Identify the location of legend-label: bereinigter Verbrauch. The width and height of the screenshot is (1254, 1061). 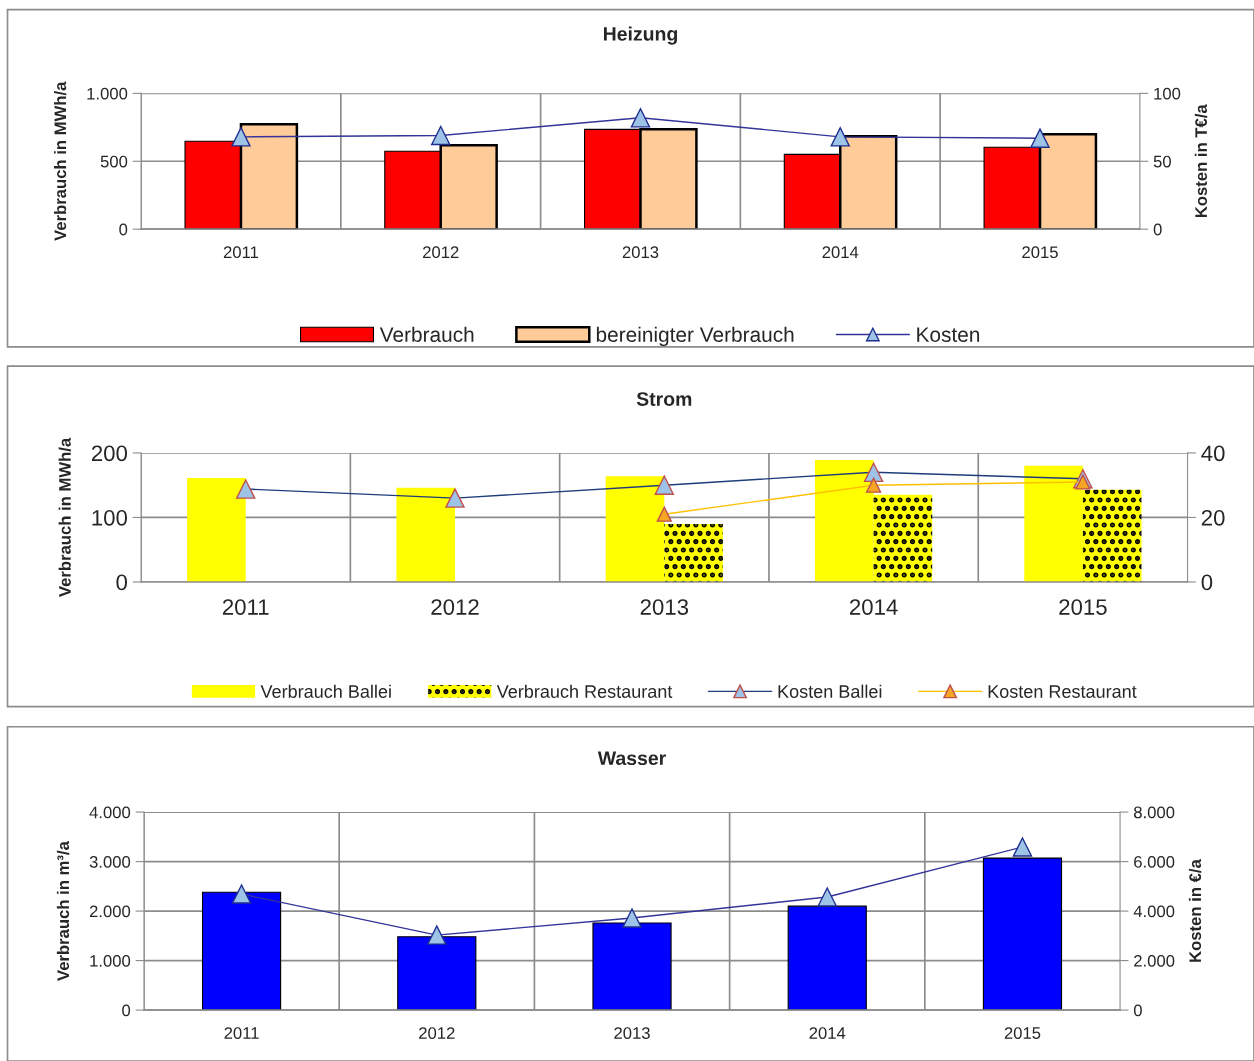
(695, 336).